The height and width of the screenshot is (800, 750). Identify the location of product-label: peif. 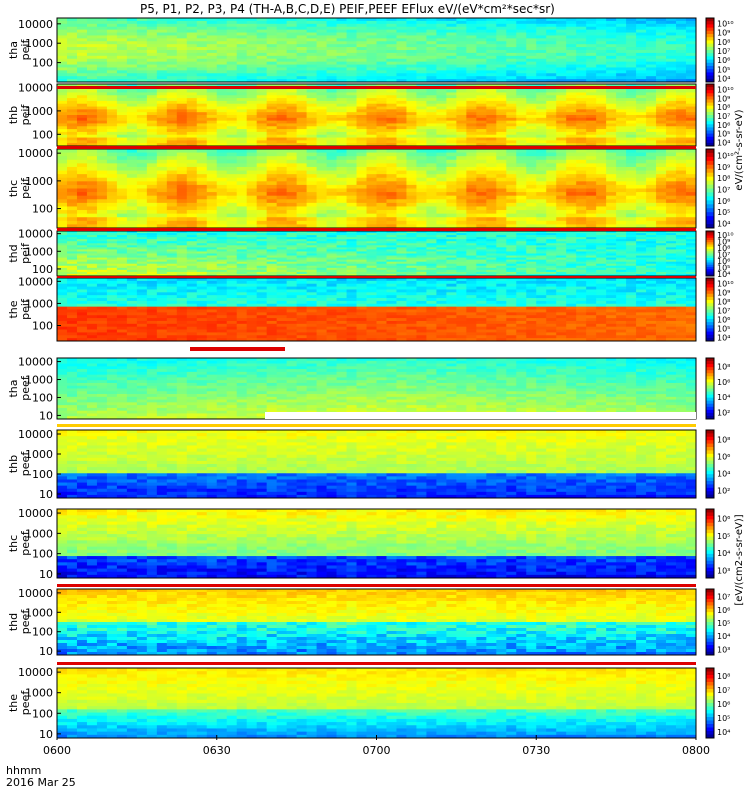
(25, 50).